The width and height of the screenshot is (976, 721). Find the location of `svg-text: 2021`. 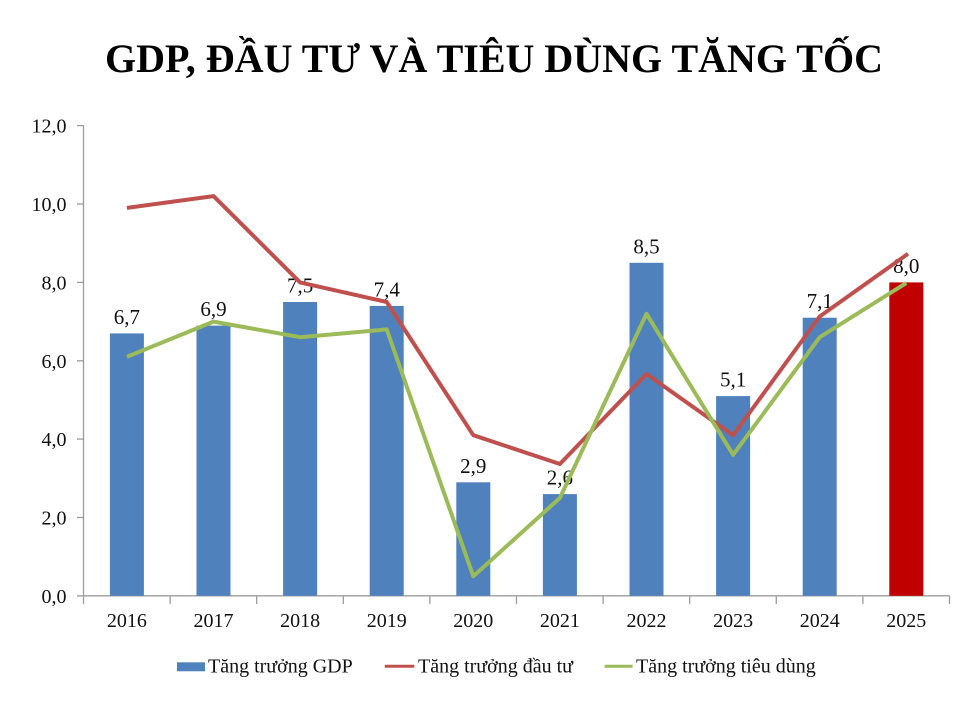

svg-text: 2021 is located at coordinates (560, 621).